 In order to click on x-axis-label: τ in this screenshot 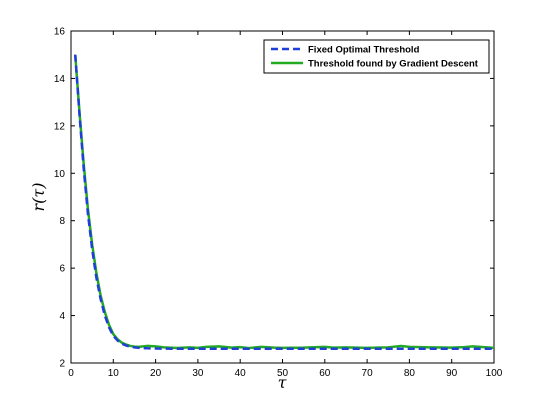, I will do `click(283, 382)`.